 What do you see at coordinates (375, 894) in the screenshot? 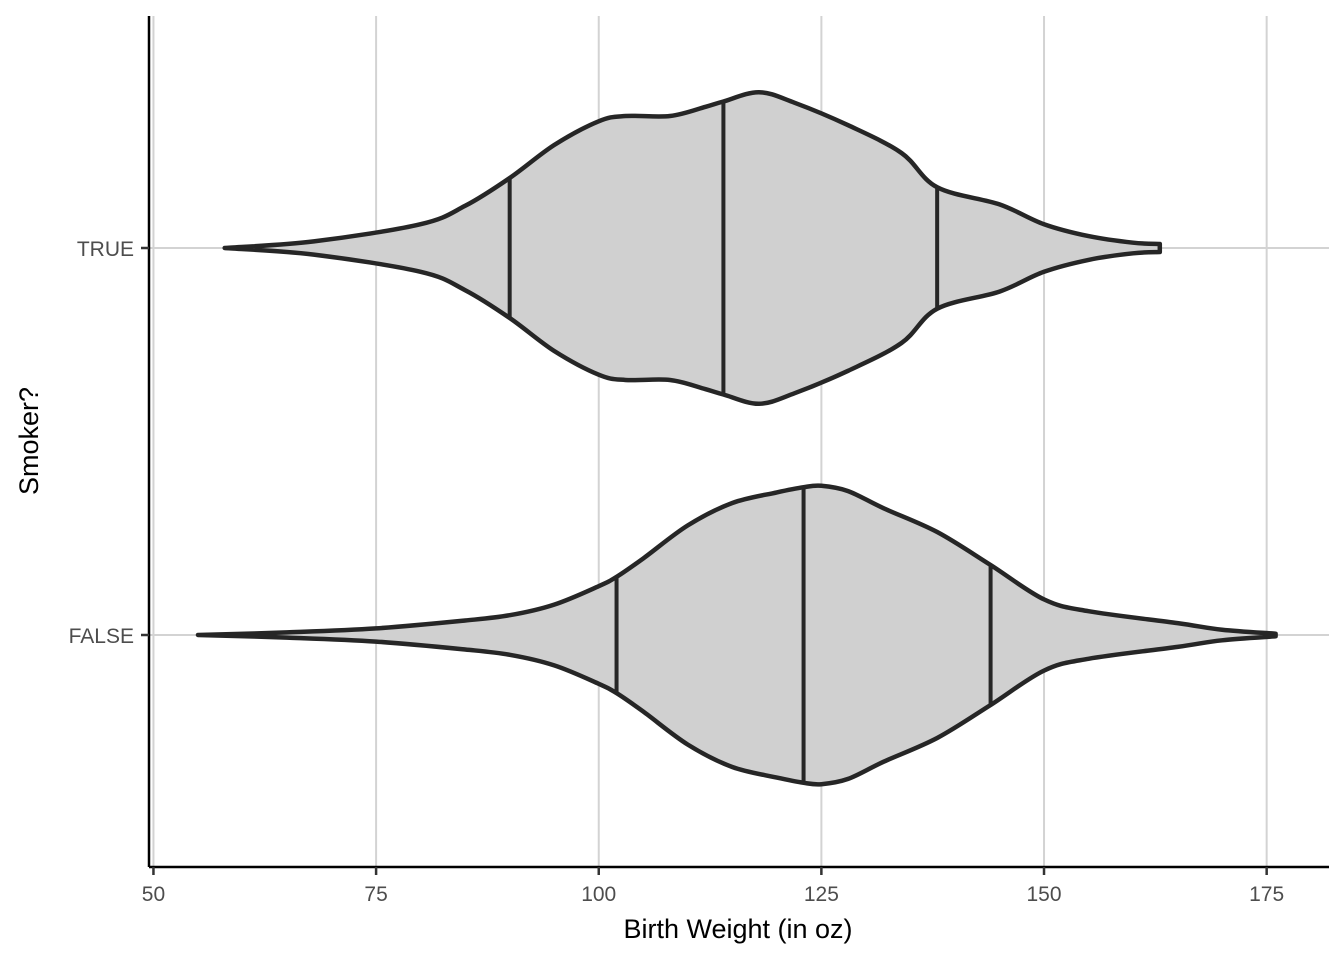
I see `x-tick-label: 75` at bounding box center [375, 894].